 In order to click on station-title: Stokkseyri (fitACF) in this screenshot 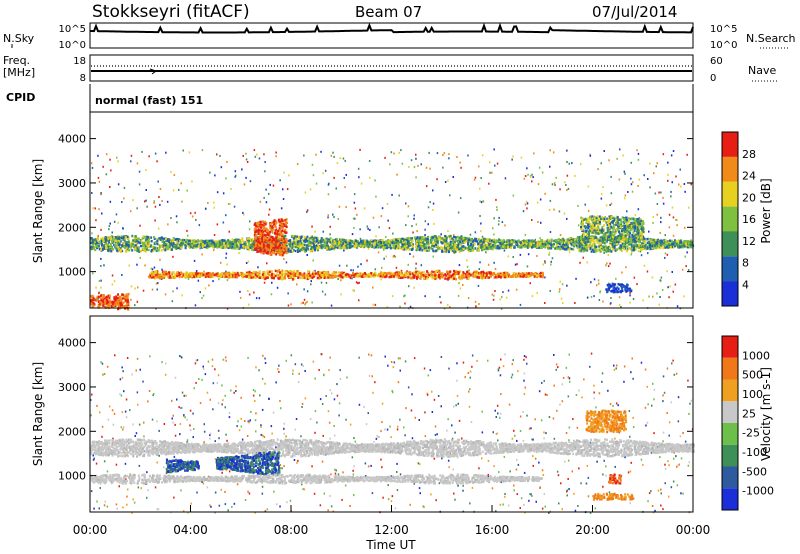, I will do `click(171, 12)`.